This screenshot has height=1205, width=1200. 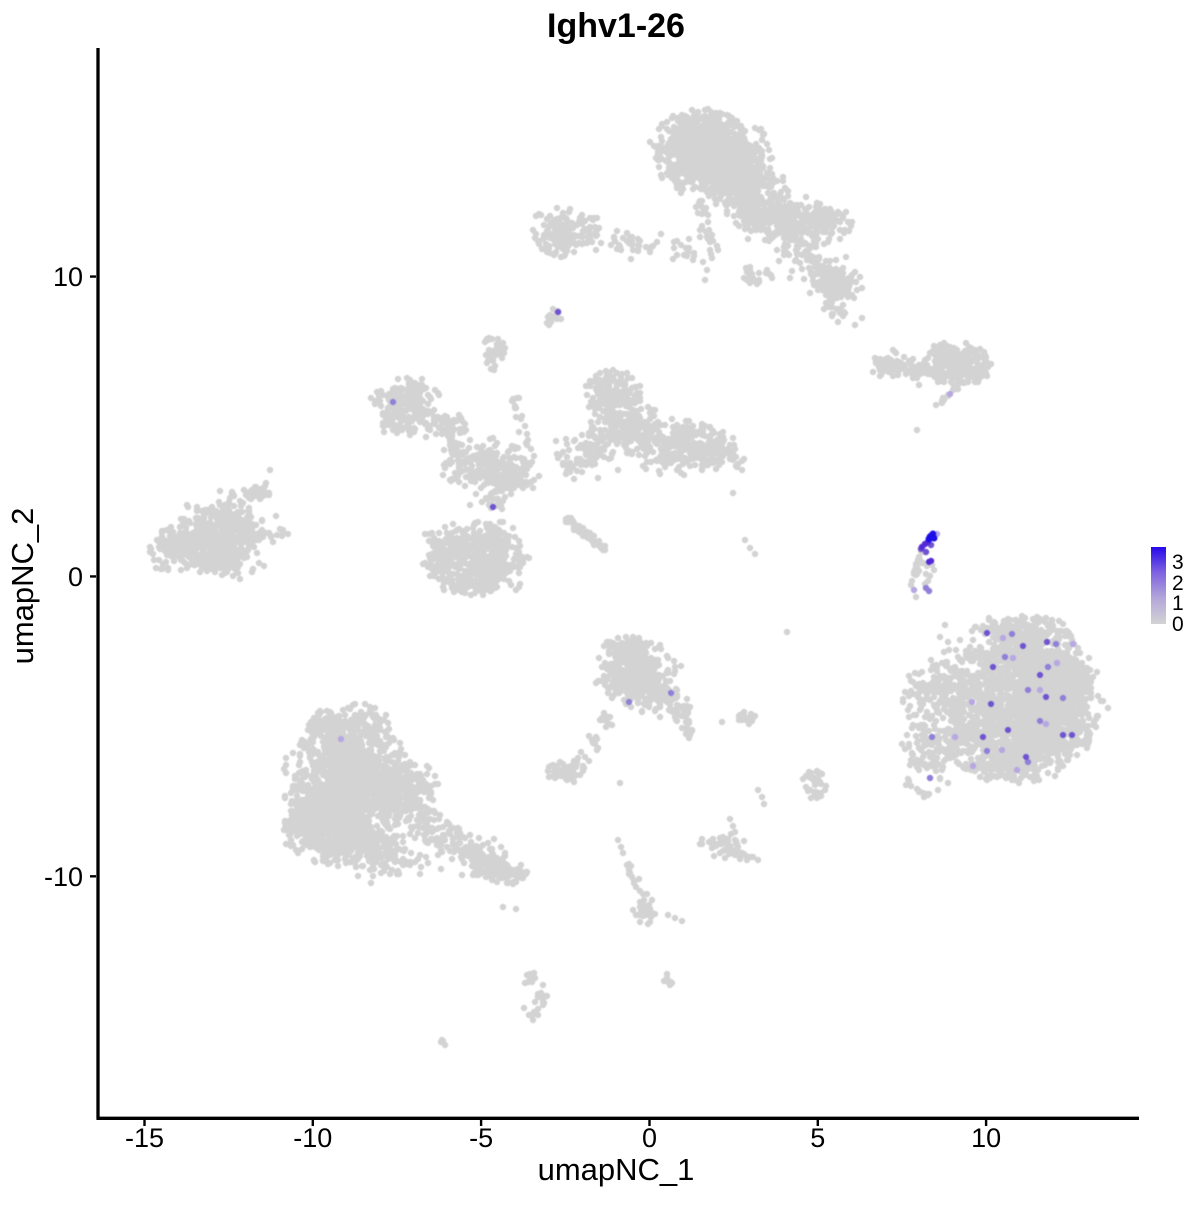 What do you see at coordinates (1178, 562) in the screenshot?
I see `svg-text: 3` at bounding box center [1178, 562].